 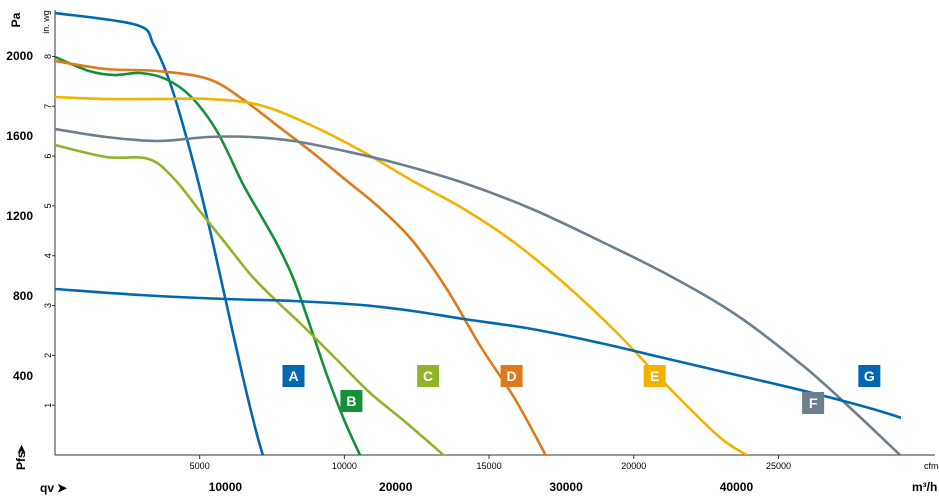 I want to click on pfs-label: Pfs, so click(x=21, y=460).